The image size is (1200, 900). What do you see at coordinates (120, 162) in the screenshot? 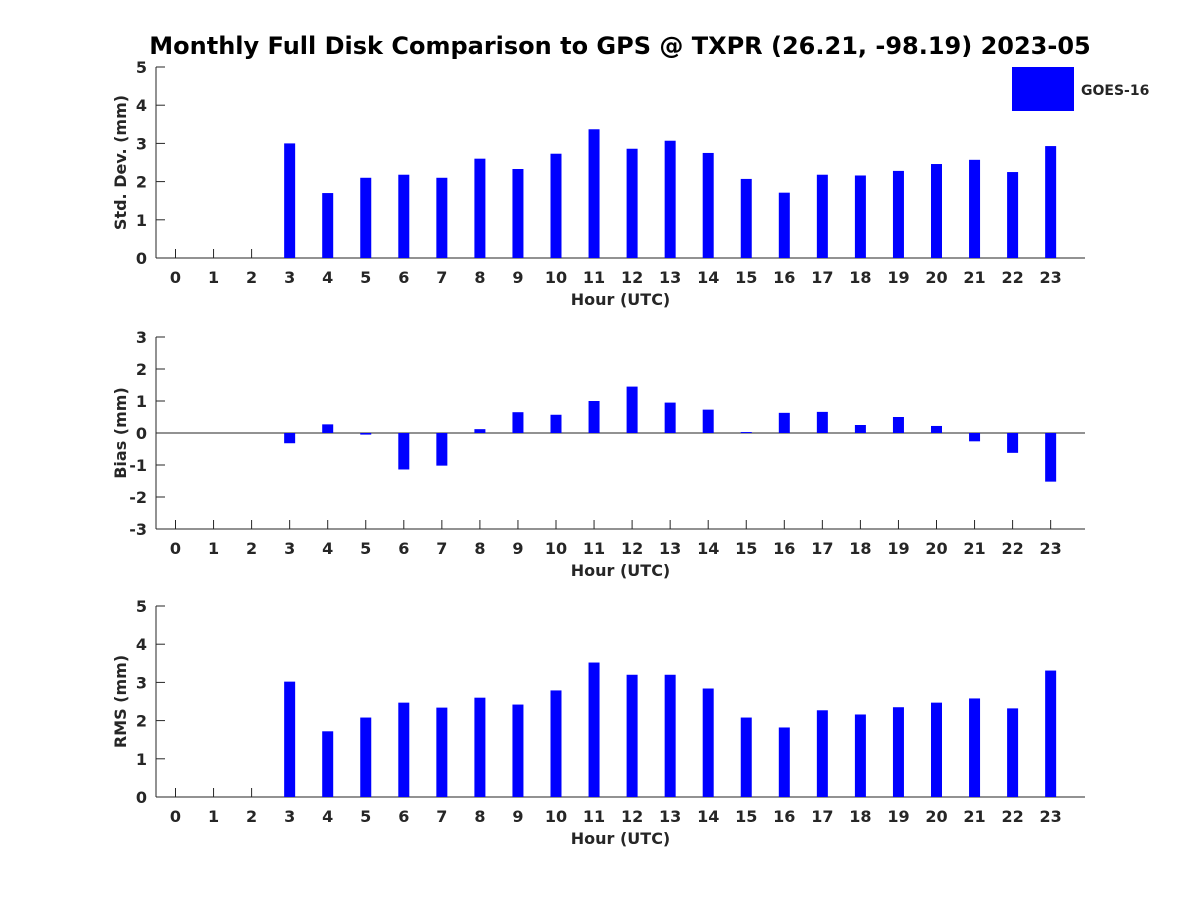
I see `y-axis-label: Std. Dev. (mm)` at bounding box center [120, 162].